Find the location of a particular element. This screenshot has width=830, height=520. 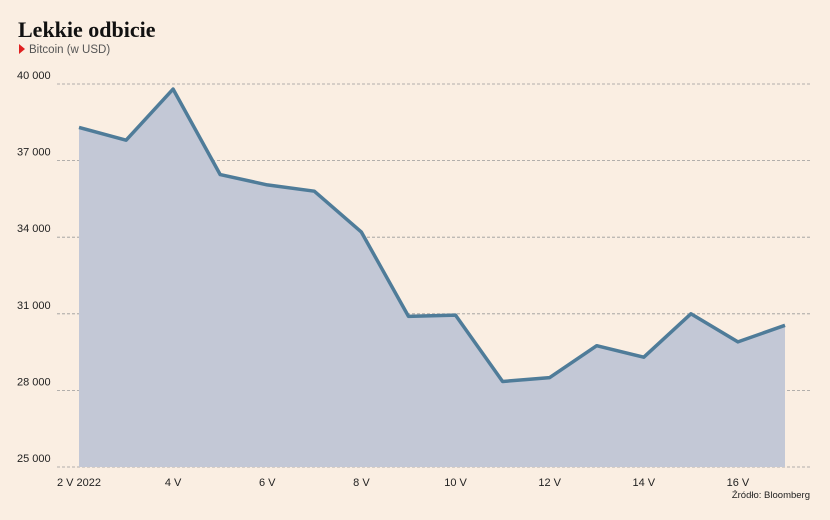

y-tick-label: 34 000 is located at coordinates (34, 229).